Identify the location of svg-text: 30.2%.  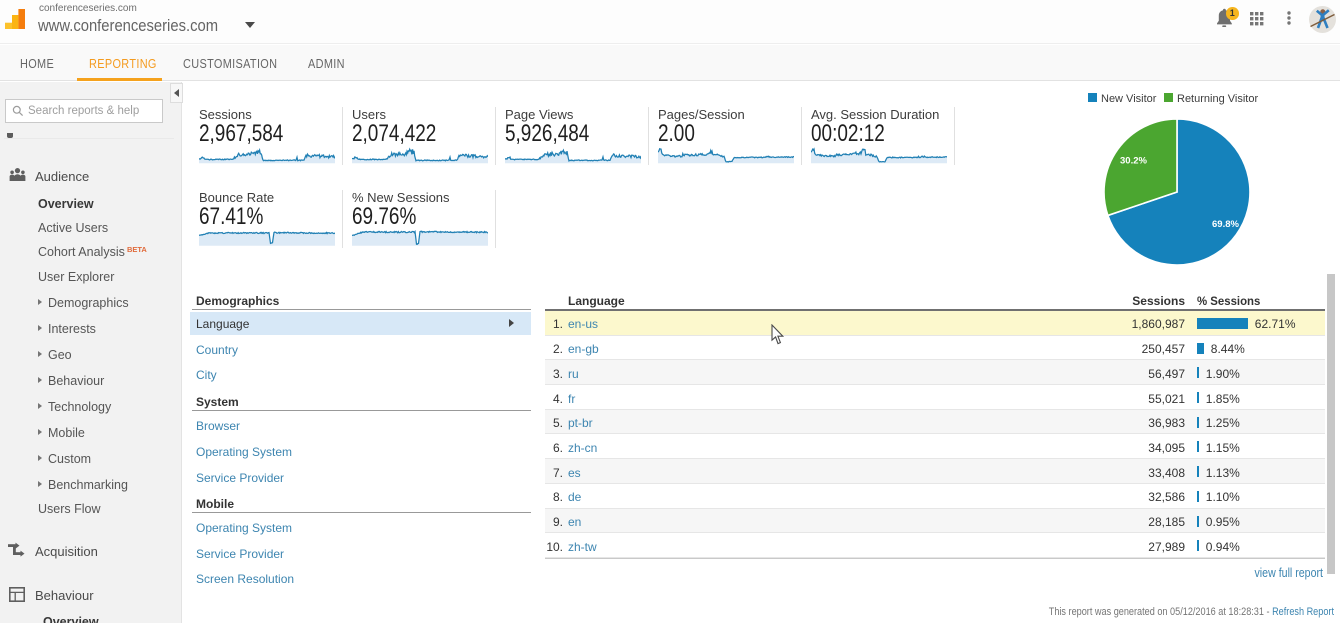
(1133, 161).